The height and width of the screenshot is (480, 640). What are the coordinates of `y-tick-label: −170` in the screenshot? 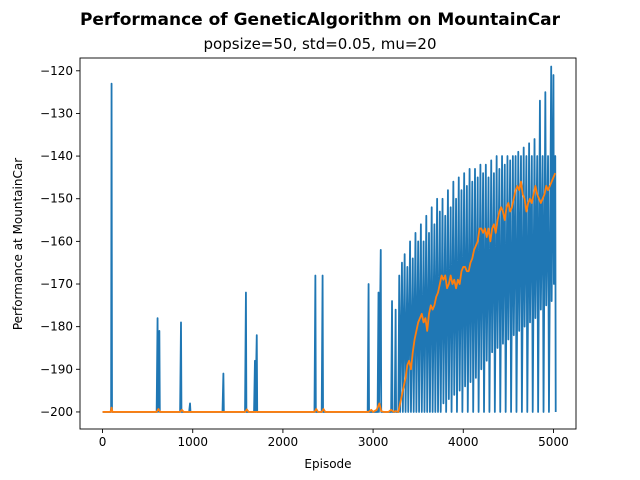 It's located at (56, 284).